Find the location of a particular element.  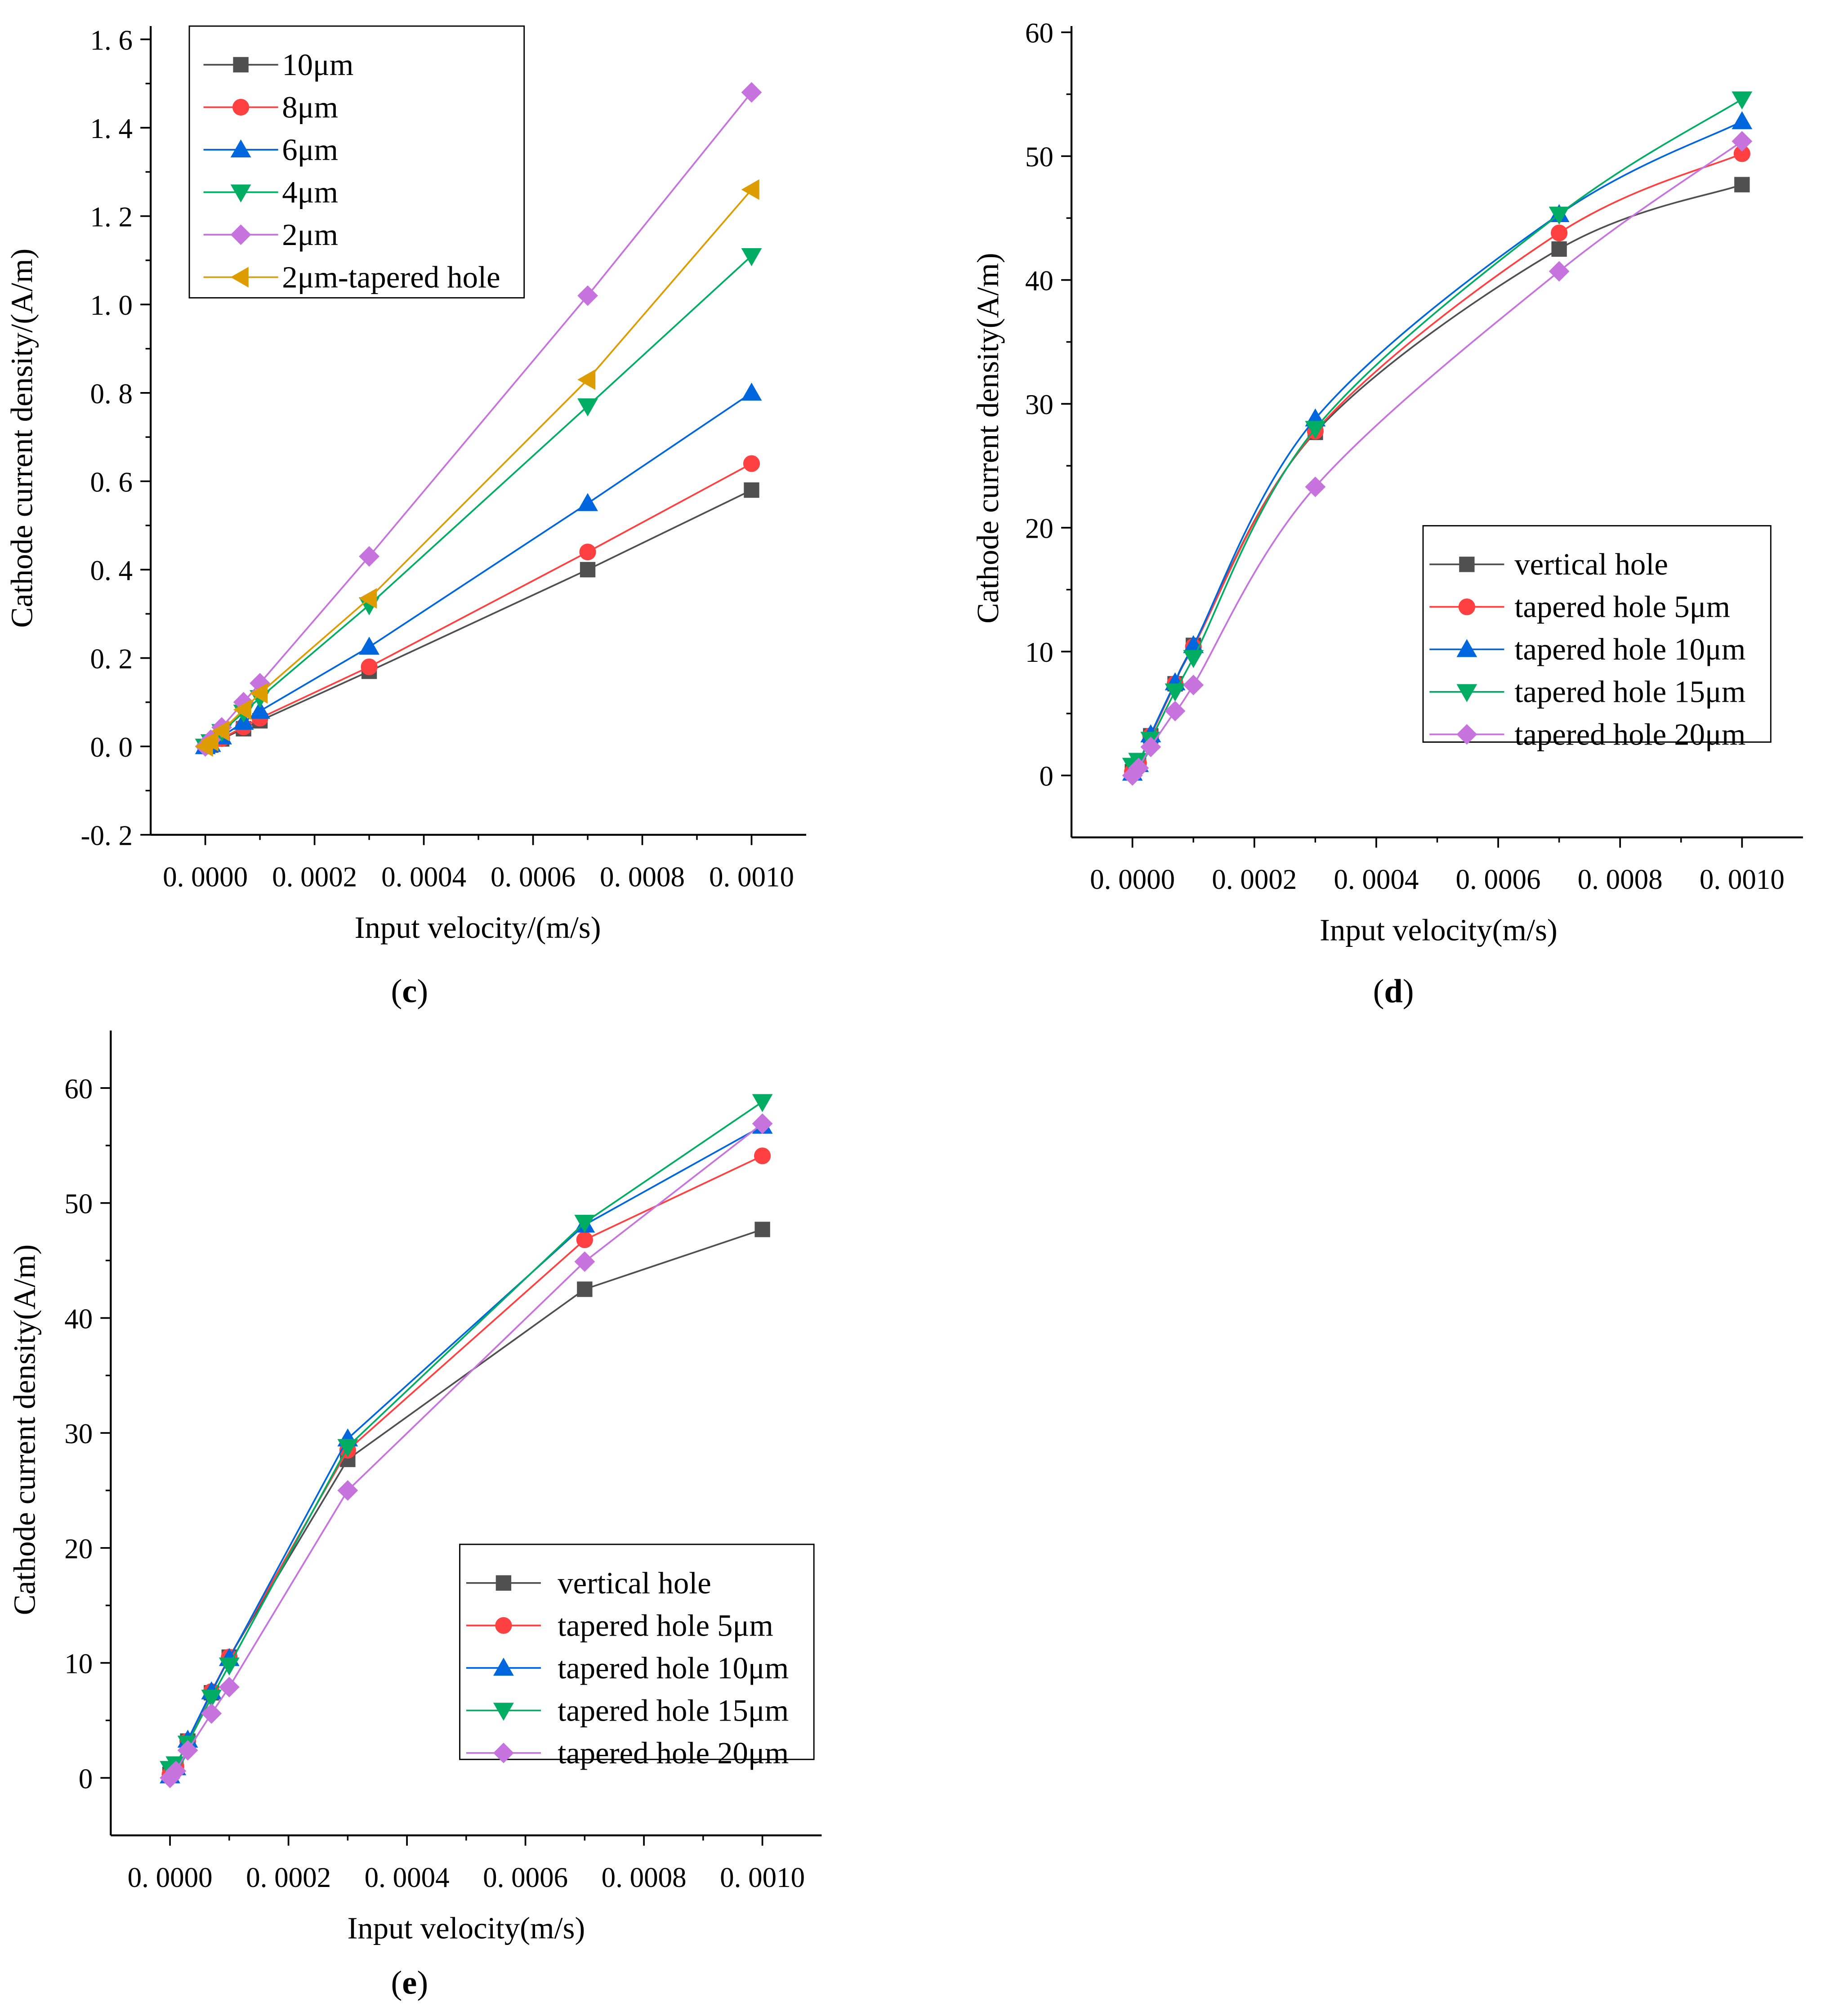

legend-label: vertical hole is located at coordinates (635, 1583).